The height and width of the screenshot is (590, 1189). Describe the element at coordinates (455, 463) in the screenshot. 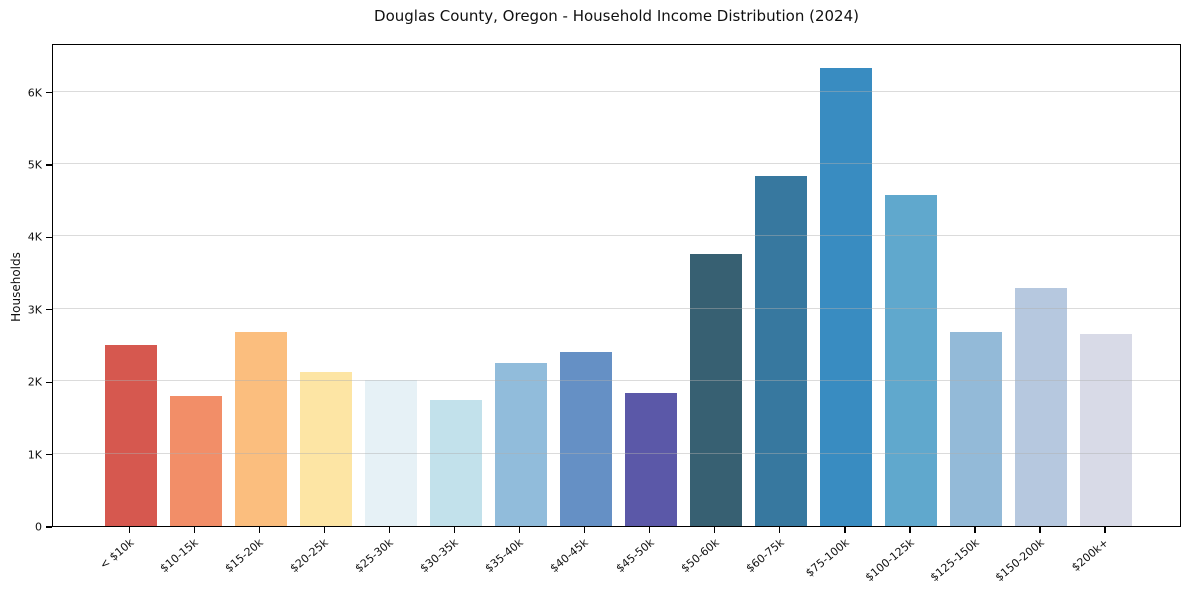

I see `bar-$30-35k` at that location.